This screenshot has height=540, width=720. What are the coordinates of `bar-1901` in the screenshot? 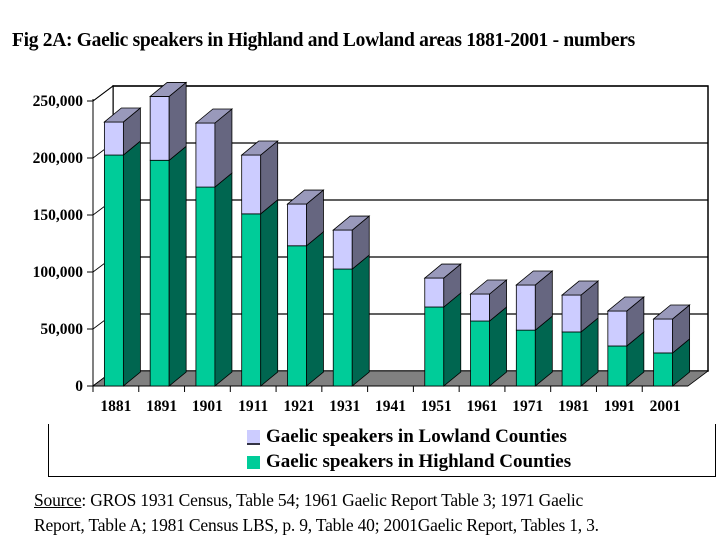 It's located at (214, 247).